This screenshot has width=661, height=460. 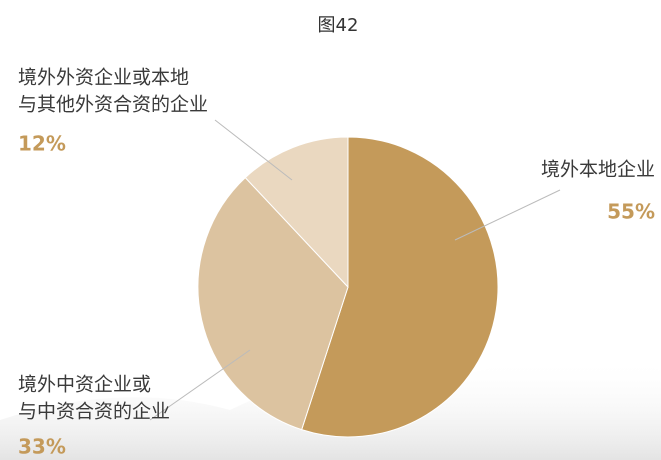 I want to click on value-label: 33%, so click(x=42, y=447).